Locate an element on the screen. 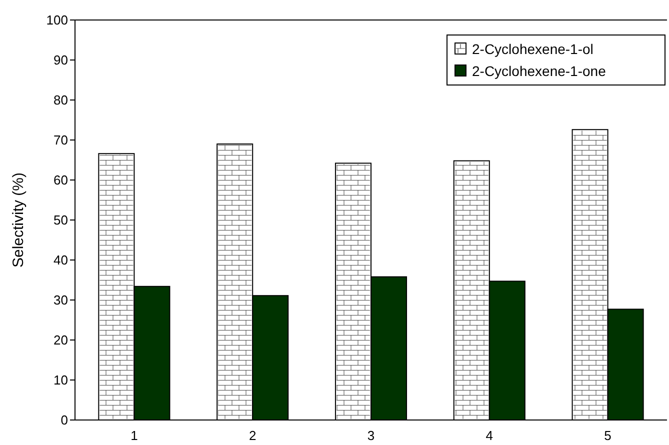 The image size is (669, 445). y-tick-label: 100 is located at coordinates (57, 20).